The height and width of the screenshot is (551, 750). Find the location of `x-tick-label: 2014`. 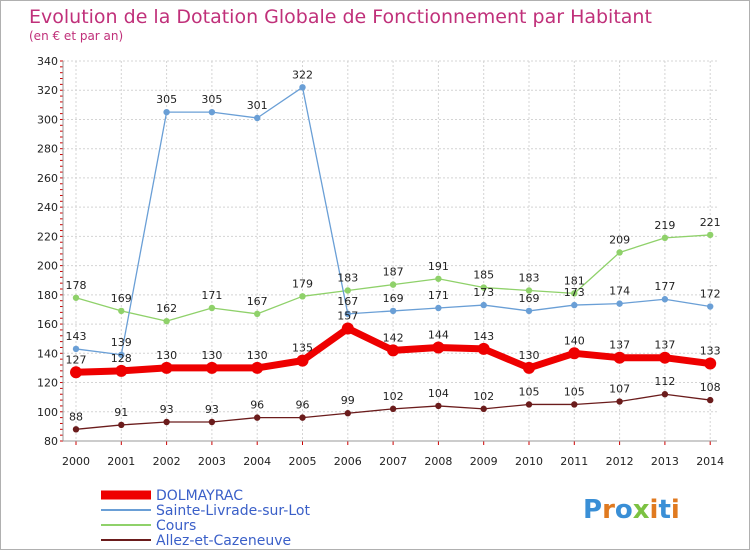

x-tick-label: 2014 is located at coordinates (710, 461).